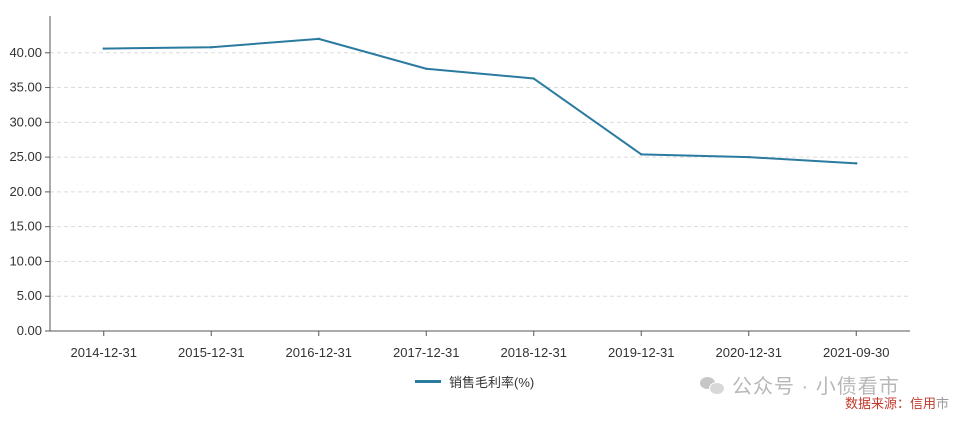 This screenshot has height=421, width=974. What do you see at coordinates (641, 352) in the screenshot?
I see `x-tick-label: 2019-12-31` at bounding box center [641, 352].